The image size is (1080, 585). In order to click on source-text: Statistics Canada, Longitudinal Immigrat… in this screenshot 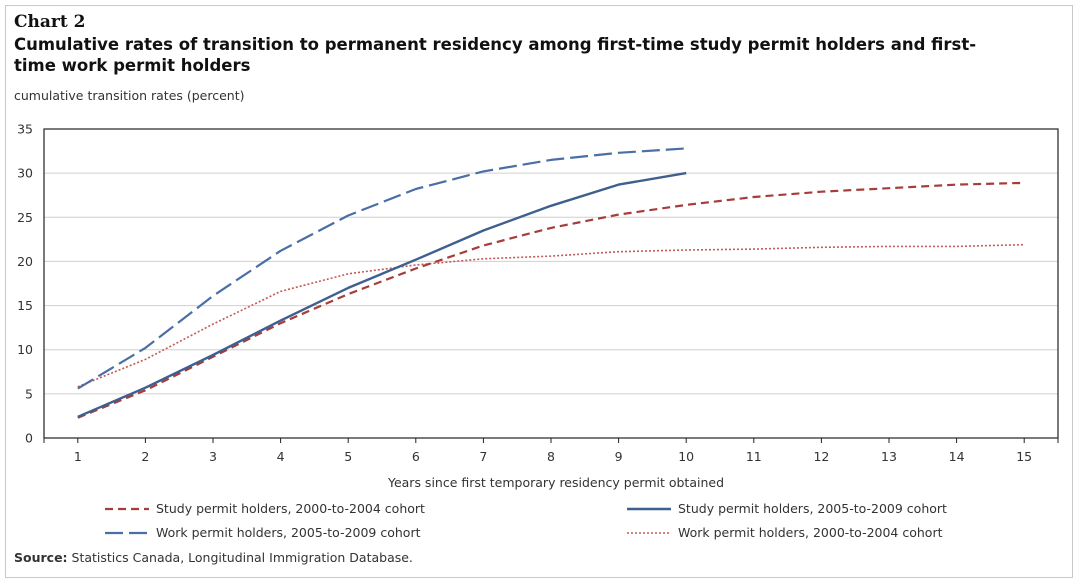, I will do `click(240, 557)`.